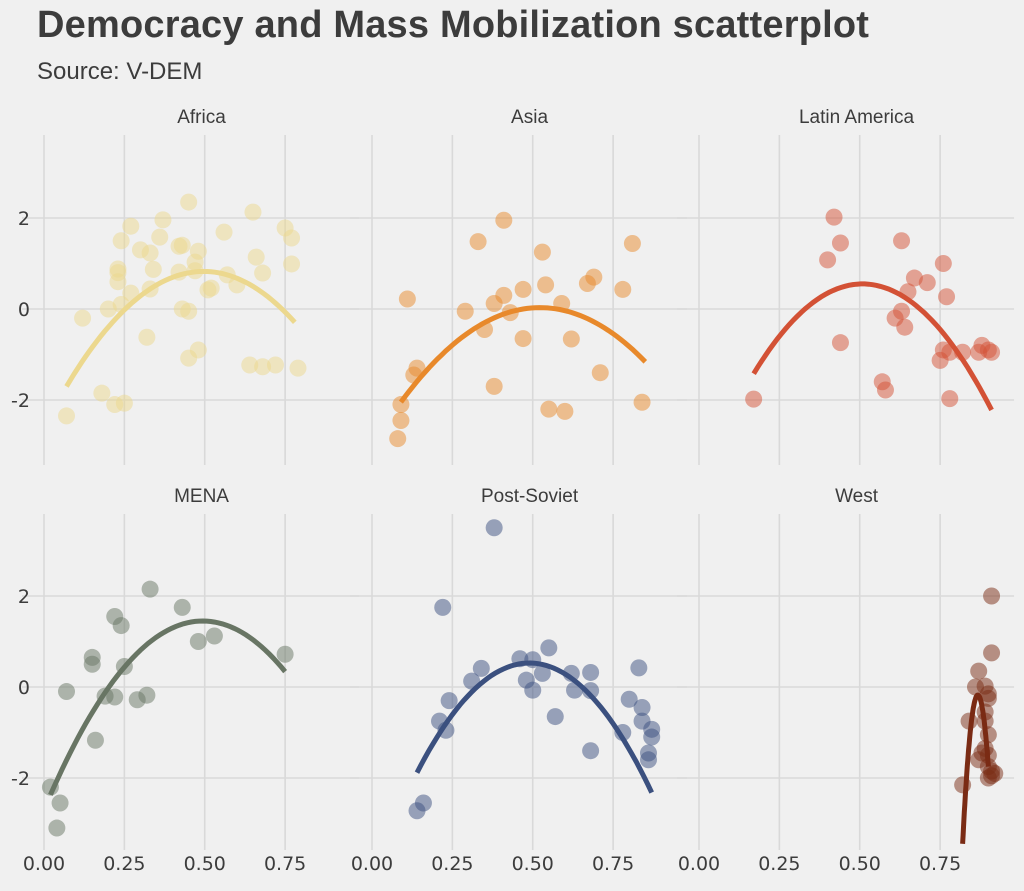  What do you see at coordinates (857, 117) in the screenshot?
I see `facet-label-latin-america: Latin America` at bounding box center [857, 117].